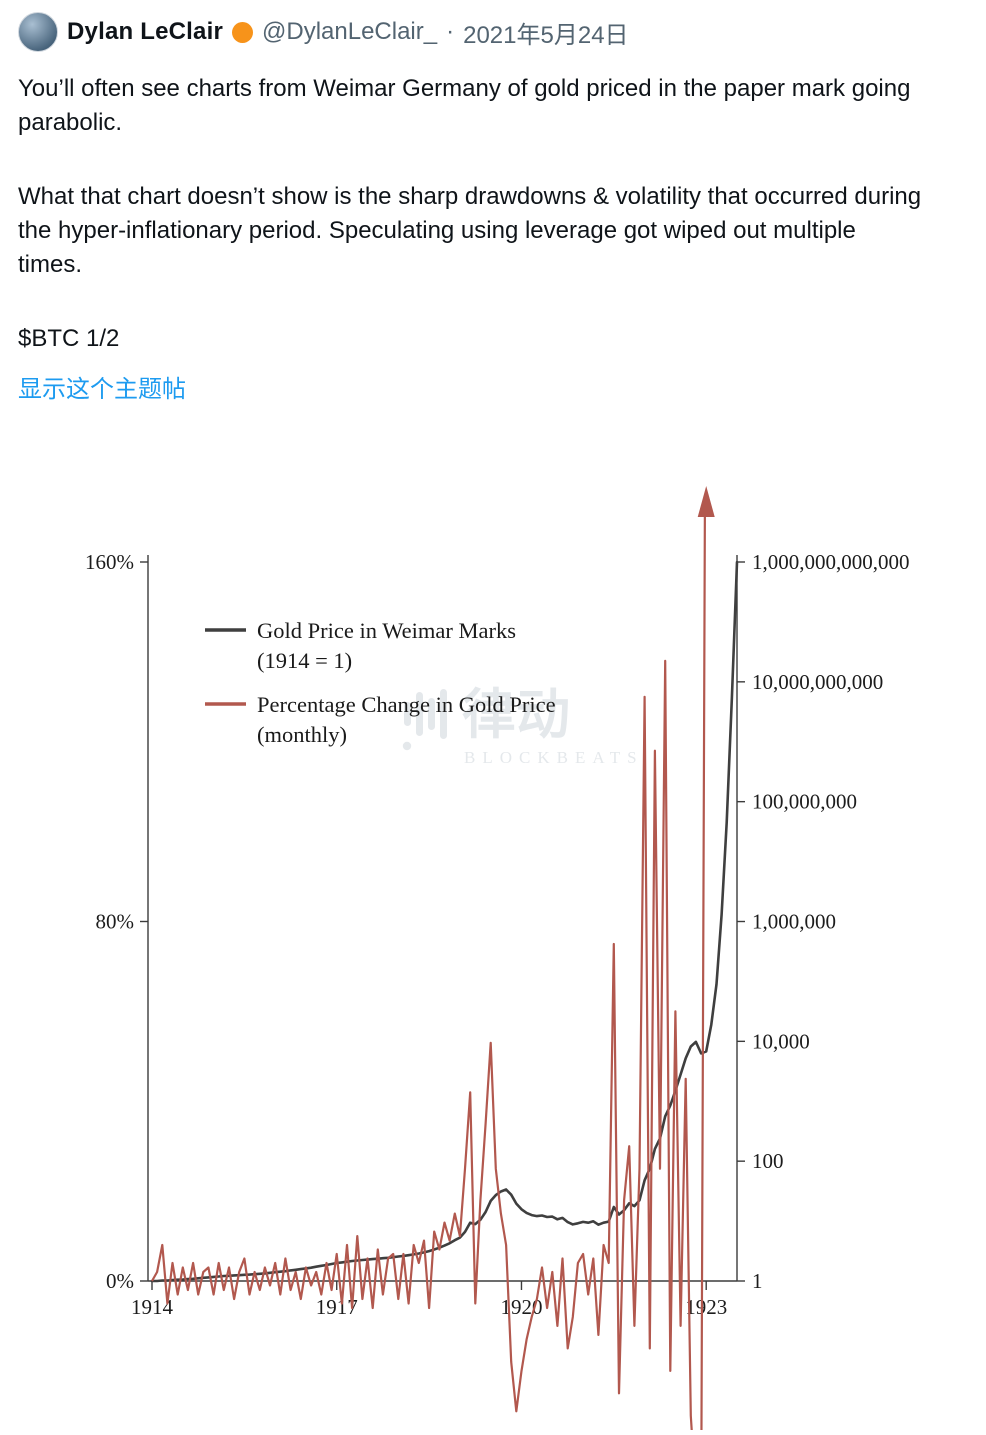  Describe the element at coordinates (406, 704) in the screenshot. I see `legend-label: Percentage Change in Gold Price` at that location.